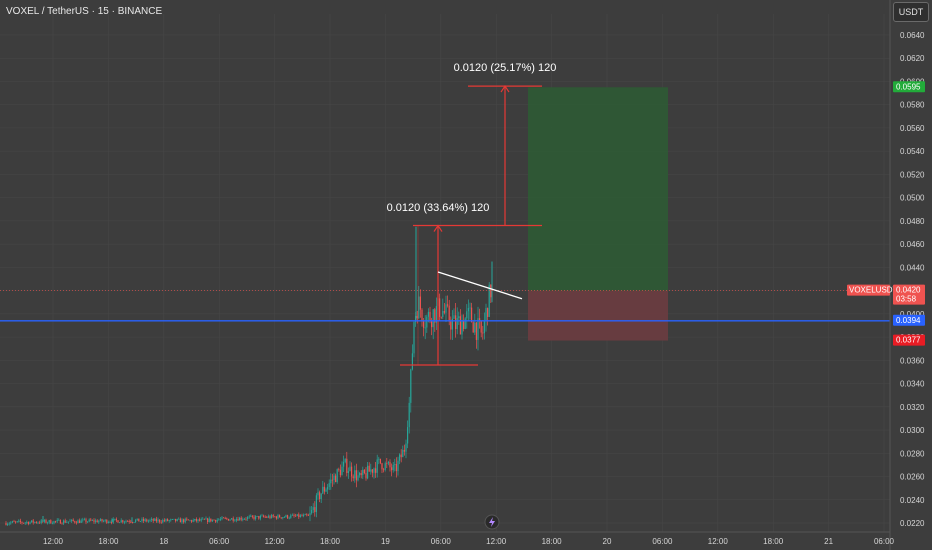 The image size is (932, 550). I want to click on price-tag-label: 0.0394, so click(908, 320).